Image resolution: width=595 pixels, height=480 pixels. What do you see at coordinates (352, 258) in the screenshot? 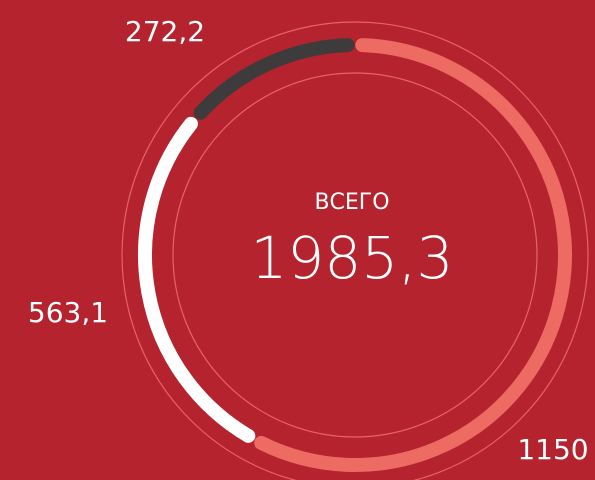
I see `center-total: 1985,3` at bounding box center [352, 258].